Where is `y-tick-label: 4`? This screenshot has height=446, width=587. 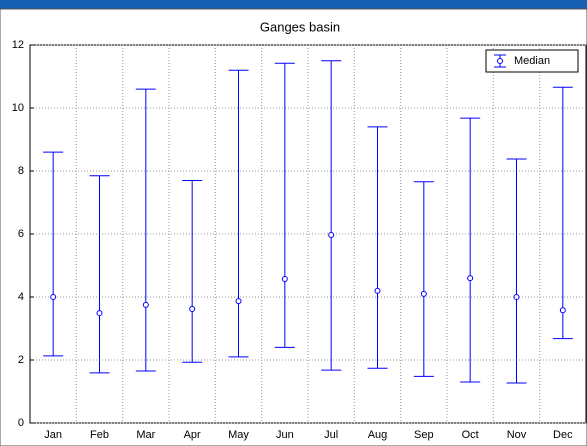
y-tick-label: 4 is located at coordinates (21, 297).